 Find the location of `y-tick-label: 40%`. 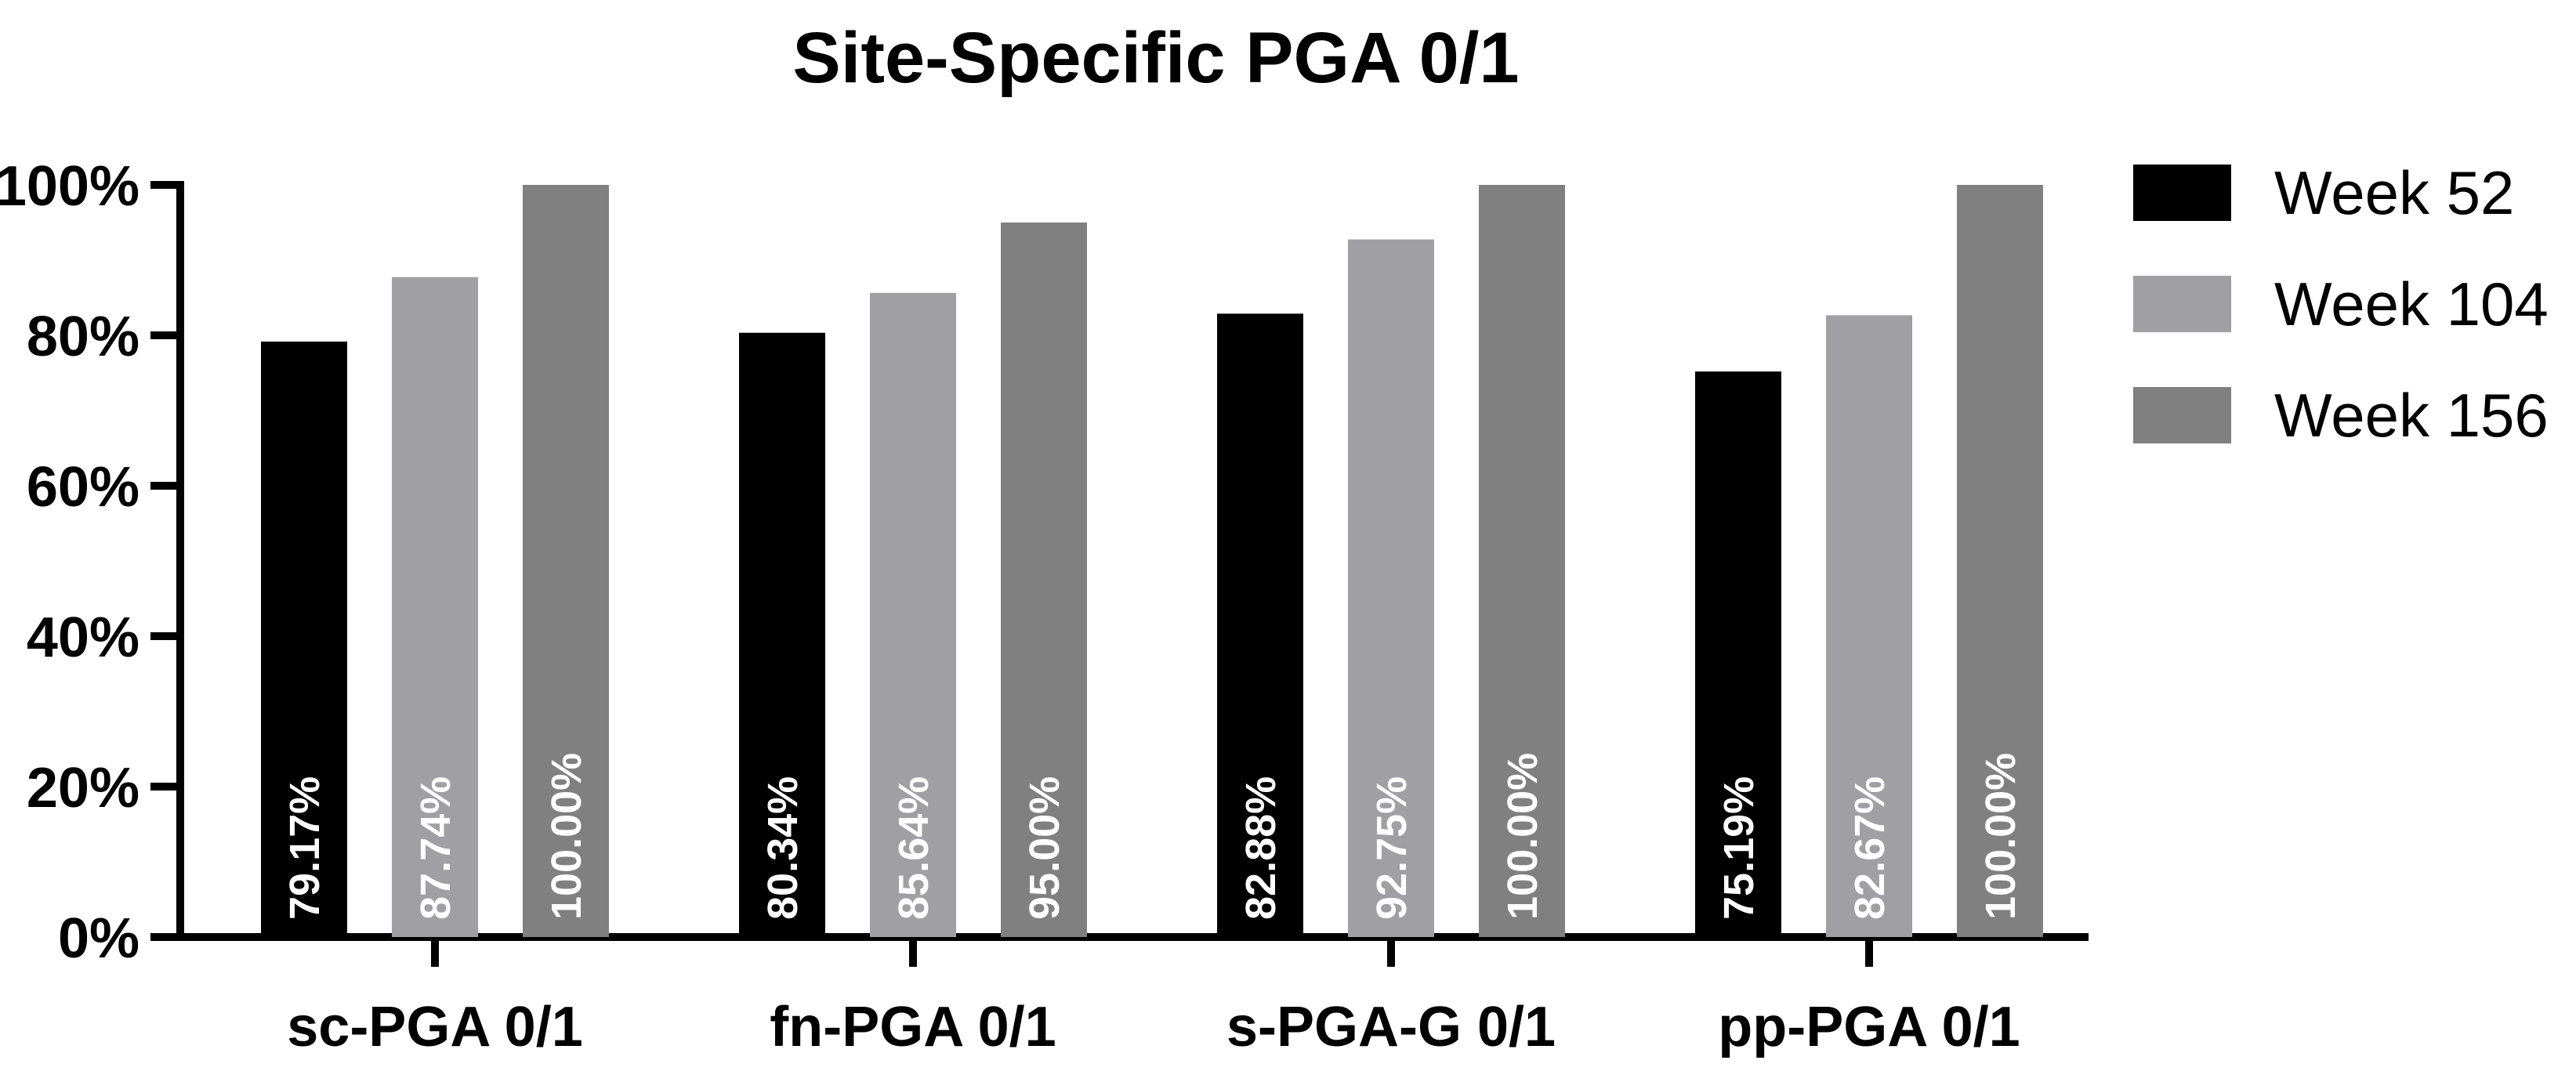

y-tick-label: 40% is located at coordinates (83, 637).